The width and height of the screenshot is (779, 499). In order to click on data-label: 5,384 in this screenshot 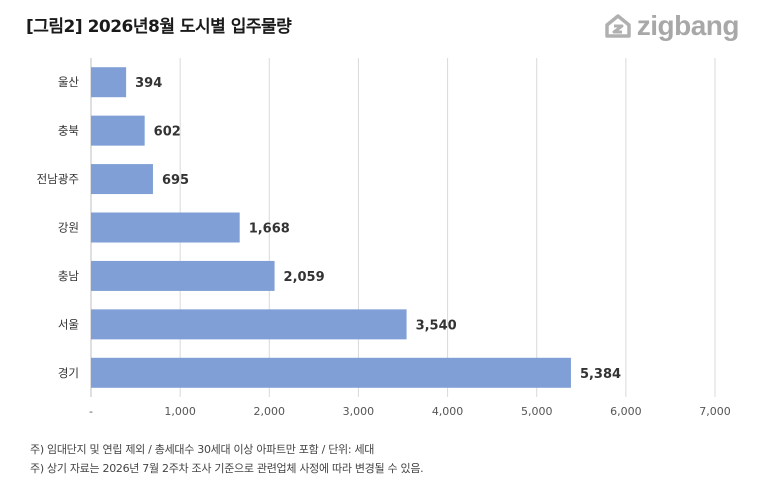, I will do `click(600, 374)`.